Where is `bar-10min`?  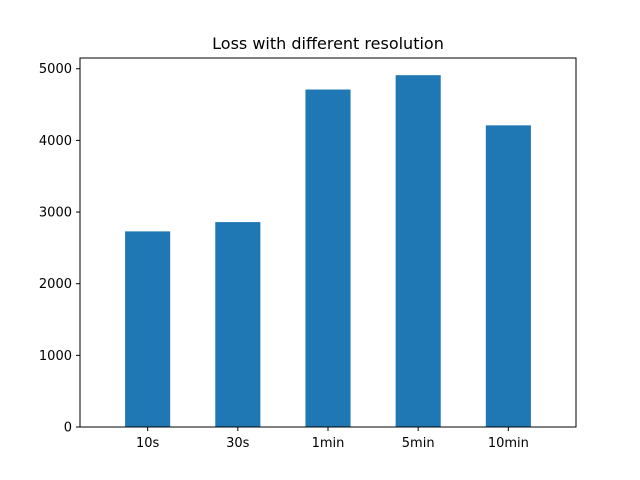
bar-10min is located at coordinates (508, 276).